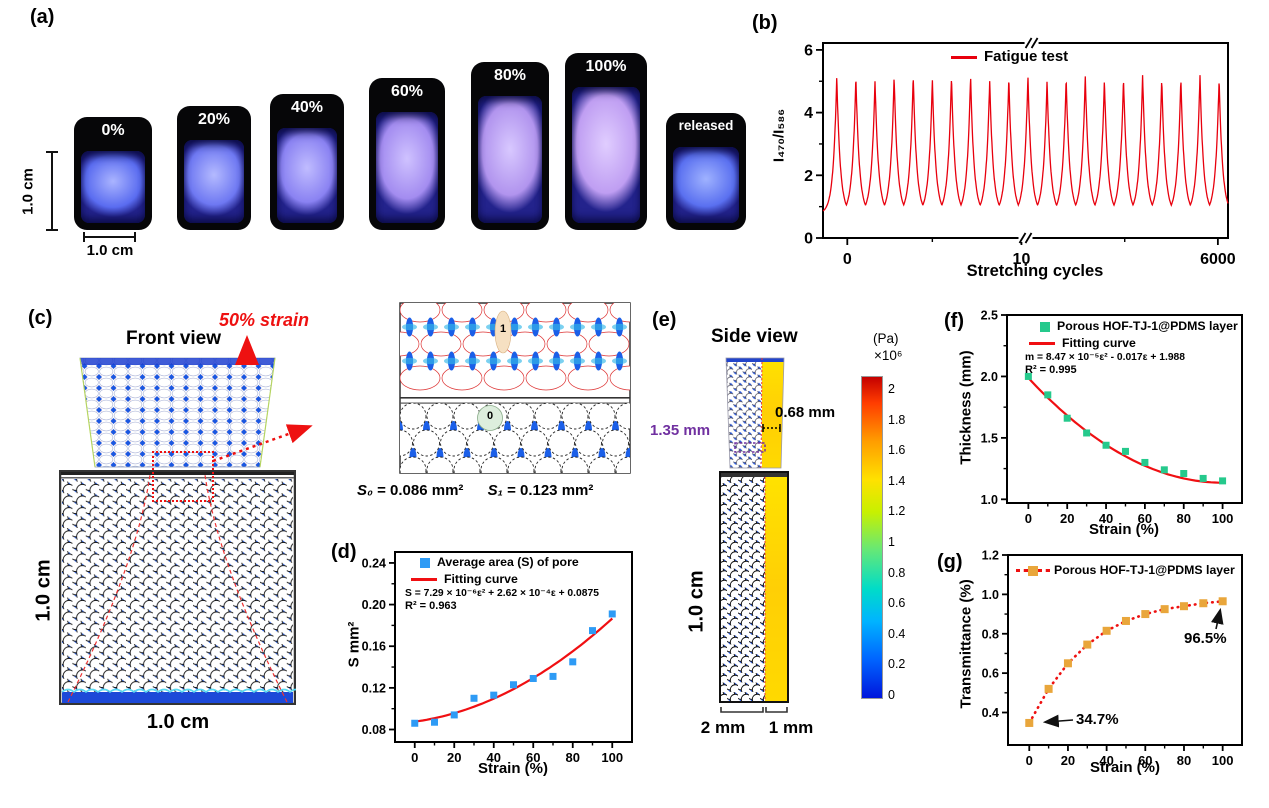  Describe the element at coordinates (886, 338) in the screenshot. I see `colorbar-unit-label: (Pa)` at that location.